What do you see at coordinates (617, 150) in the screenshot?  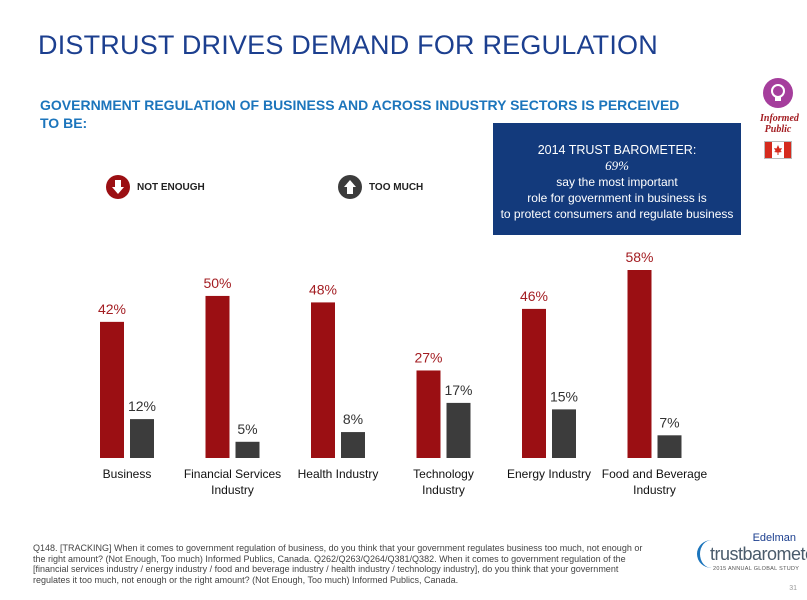 I see `callout-title: 2014 TRUST BAROMETER:` at bounding box center [617, 150].